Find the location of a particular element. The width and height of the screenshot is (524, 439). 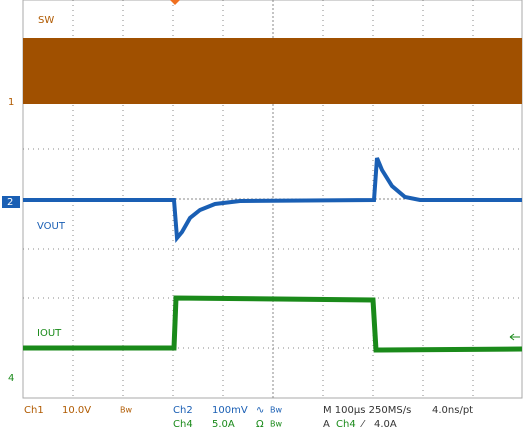

ch2-bw: Bw is located at coordinates (276, 410).